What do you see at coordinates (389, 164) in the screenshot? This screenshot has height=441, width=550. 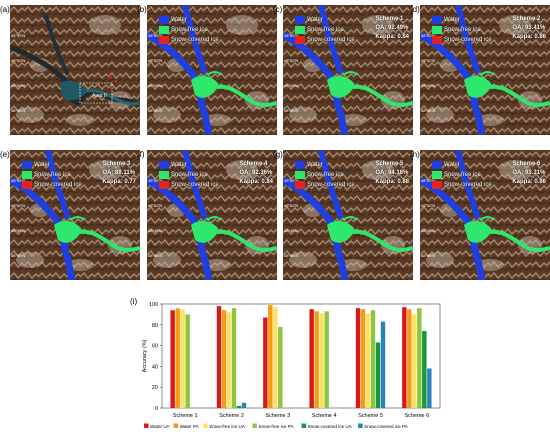 I see `metric-scheme: Scheme 5` at bounding box center [389, 164].